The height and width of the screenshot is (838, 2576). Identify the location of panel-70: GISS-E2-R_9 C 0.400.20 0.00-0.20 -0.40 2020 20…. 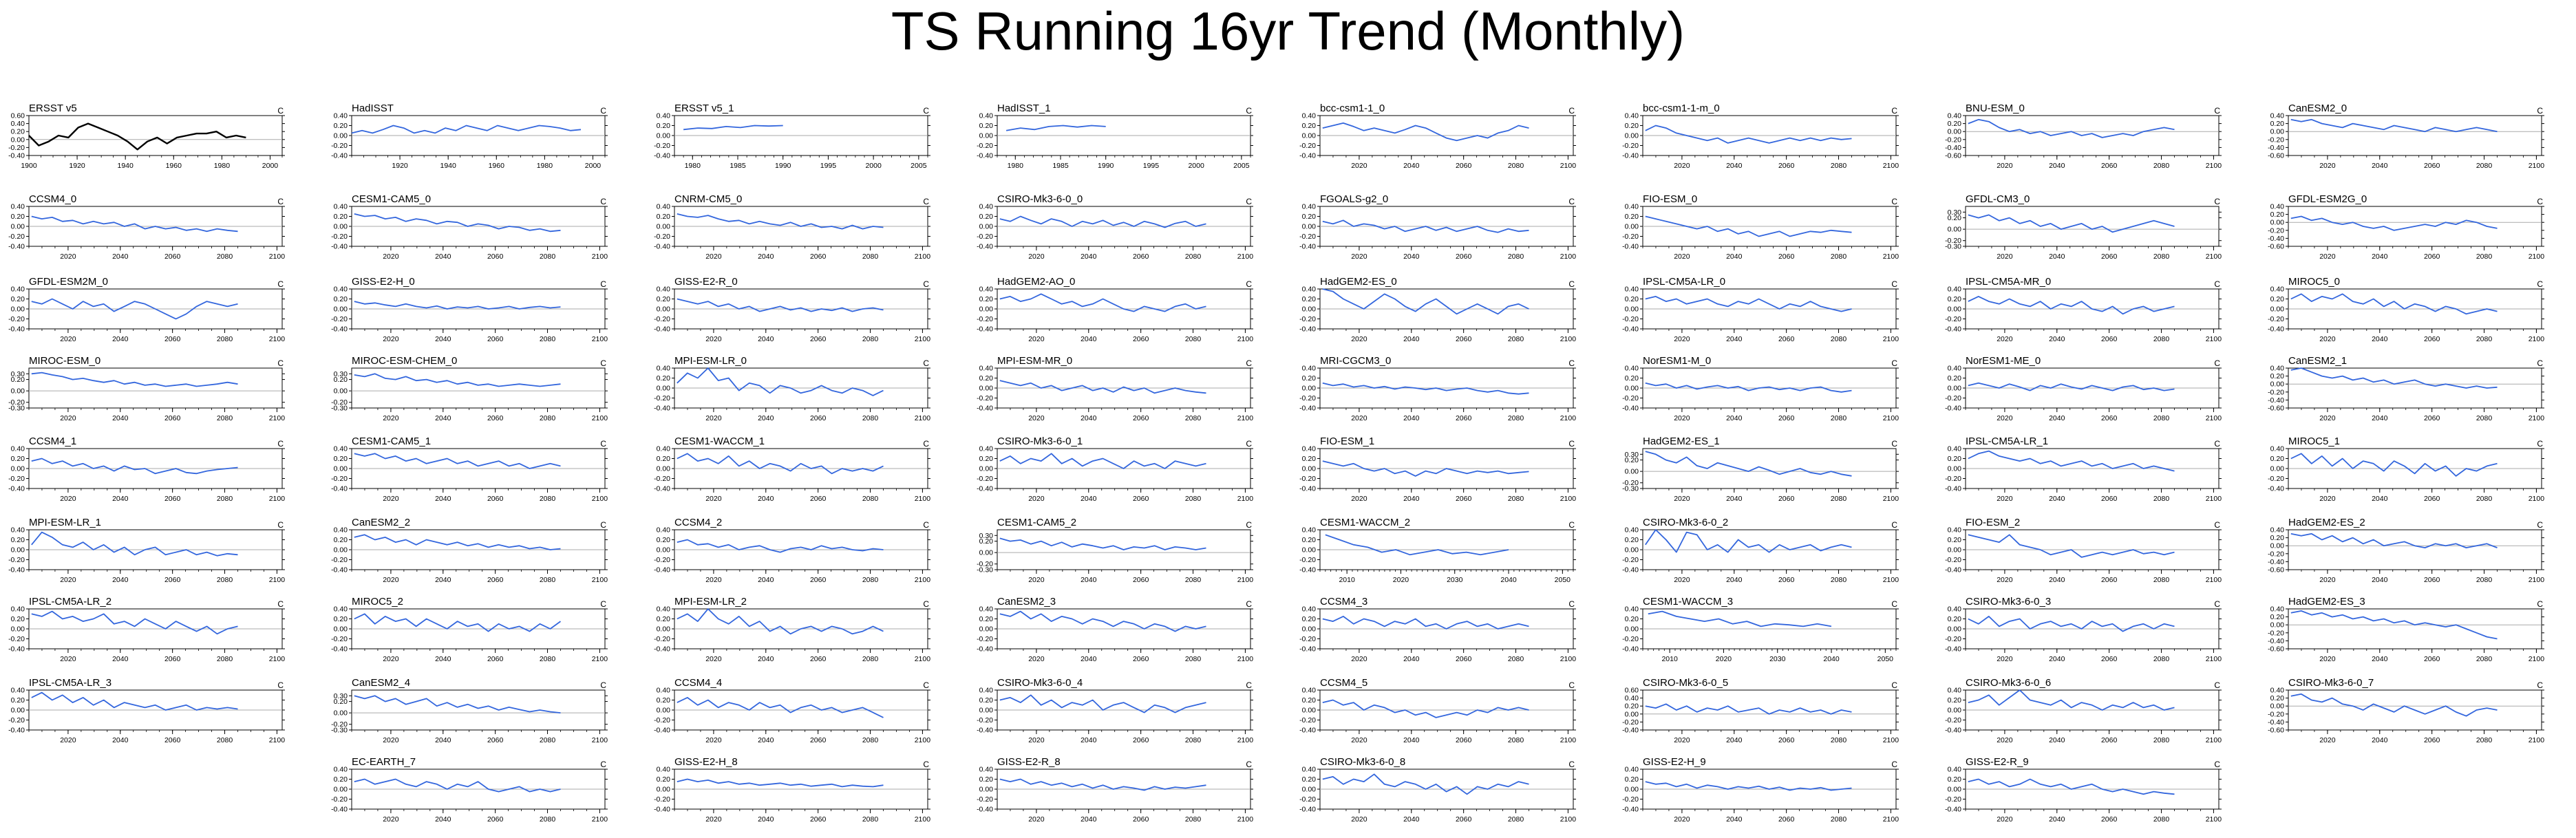
(2083, 790).